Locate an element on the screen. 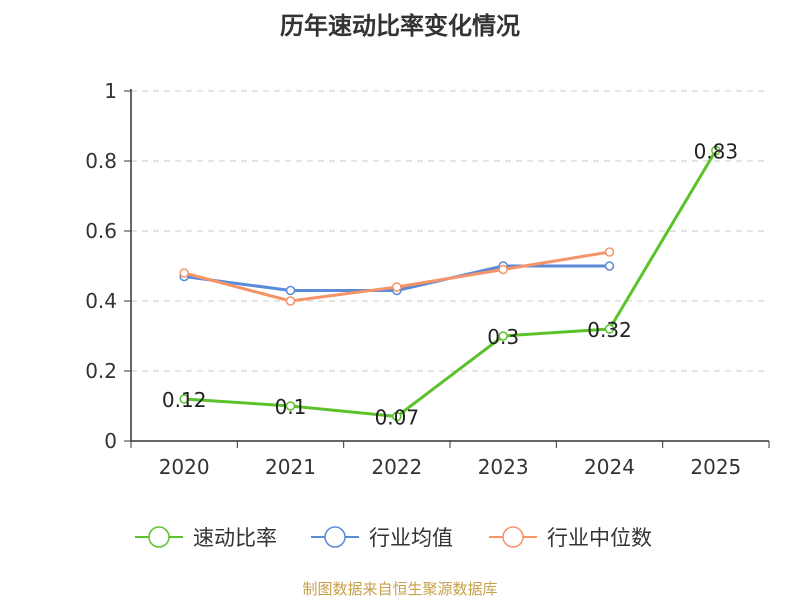 This screenshot has height=600, width=800. legend-item: 速动比率 is located at coordinates (206, 538).